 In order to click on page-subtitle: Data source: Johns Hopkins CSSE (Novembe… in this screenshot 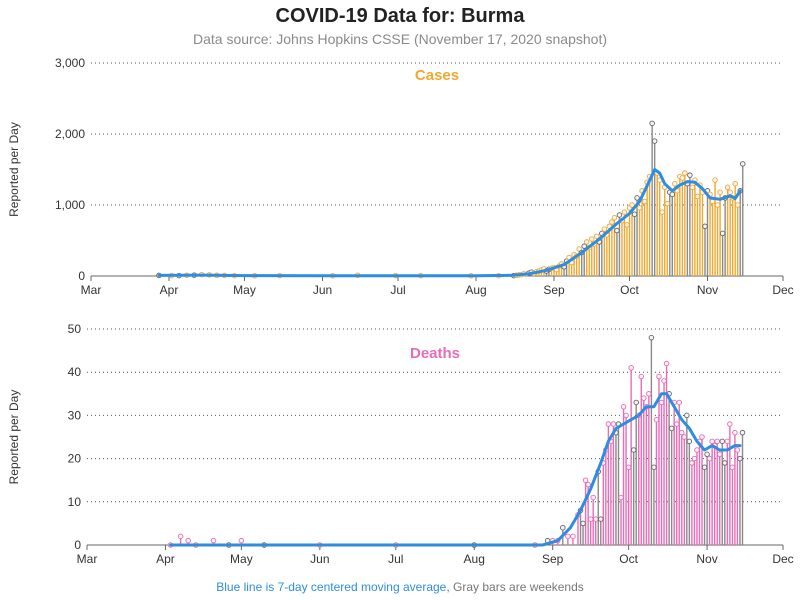, I will do `click(400, 39)`.